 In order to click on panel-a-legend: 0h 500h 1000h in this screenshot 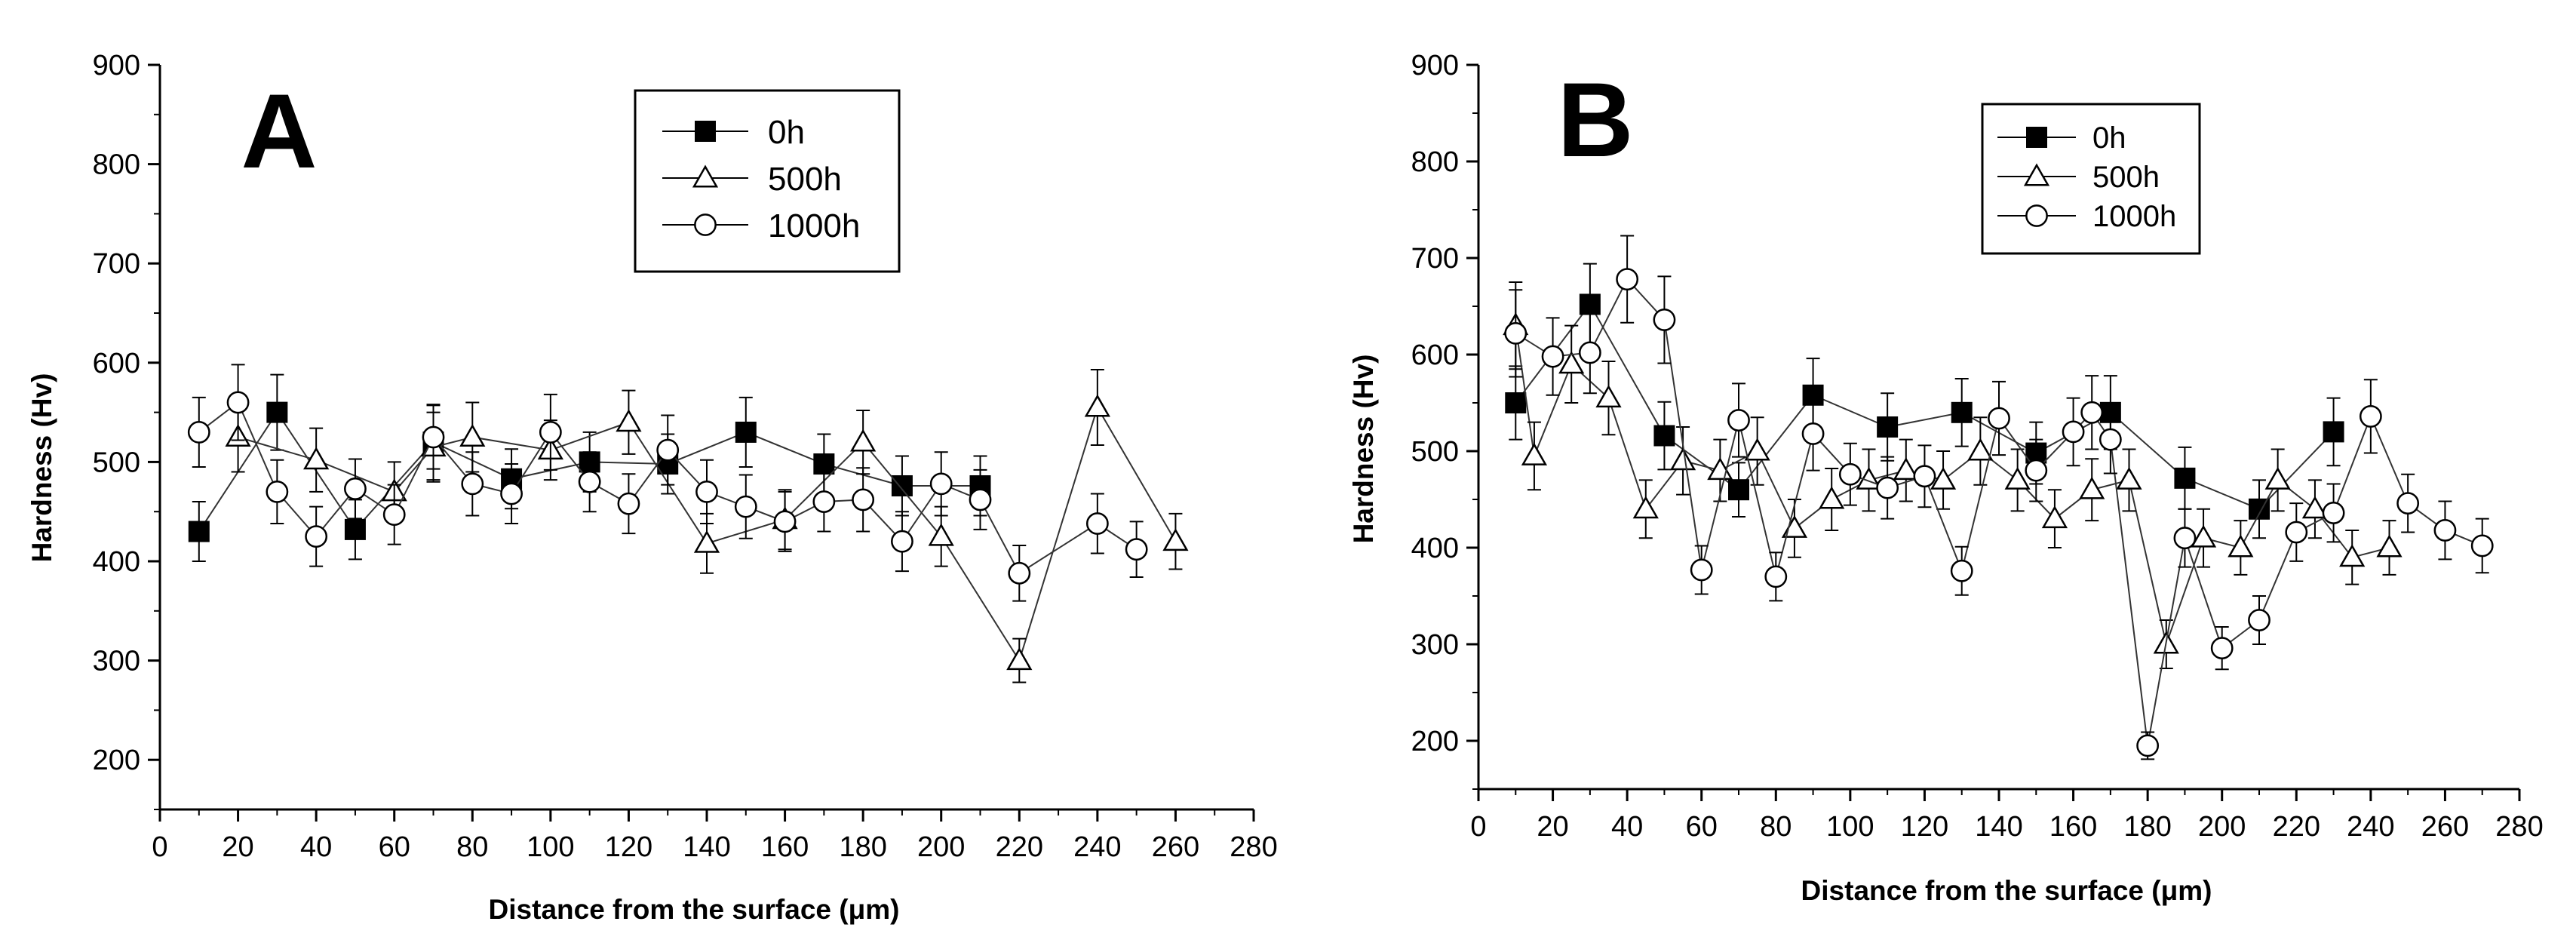, I will do `click(767, 181)`.